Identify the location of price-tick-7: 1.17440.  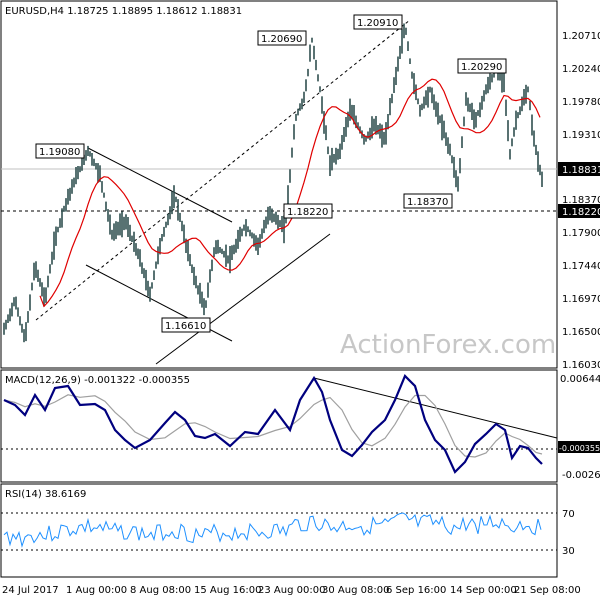
(581, 266).